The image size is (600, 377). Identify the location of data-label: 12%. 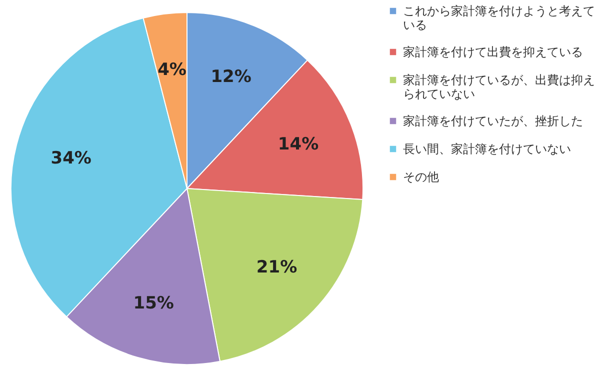
(231, 77).